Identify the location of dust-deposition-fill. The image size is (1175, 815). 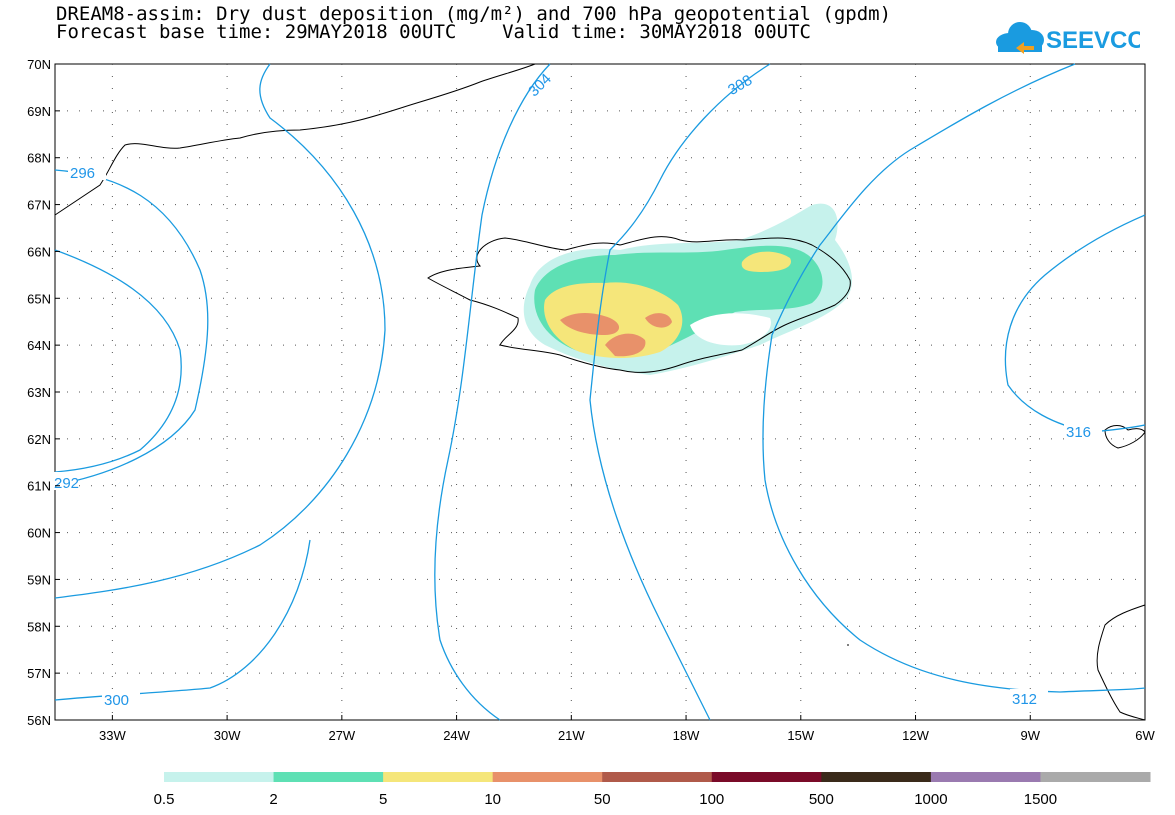
(688, 289).